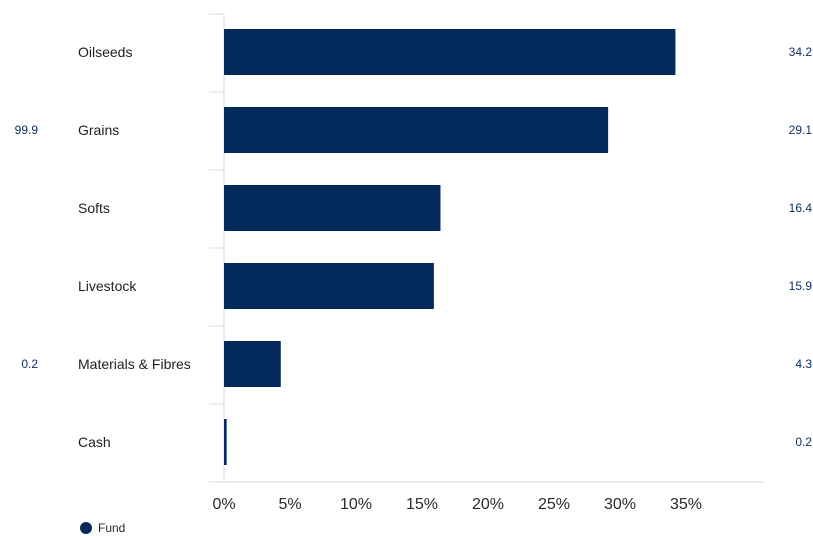  I want to click on x-tick-label: 35%, so click(686, 504).